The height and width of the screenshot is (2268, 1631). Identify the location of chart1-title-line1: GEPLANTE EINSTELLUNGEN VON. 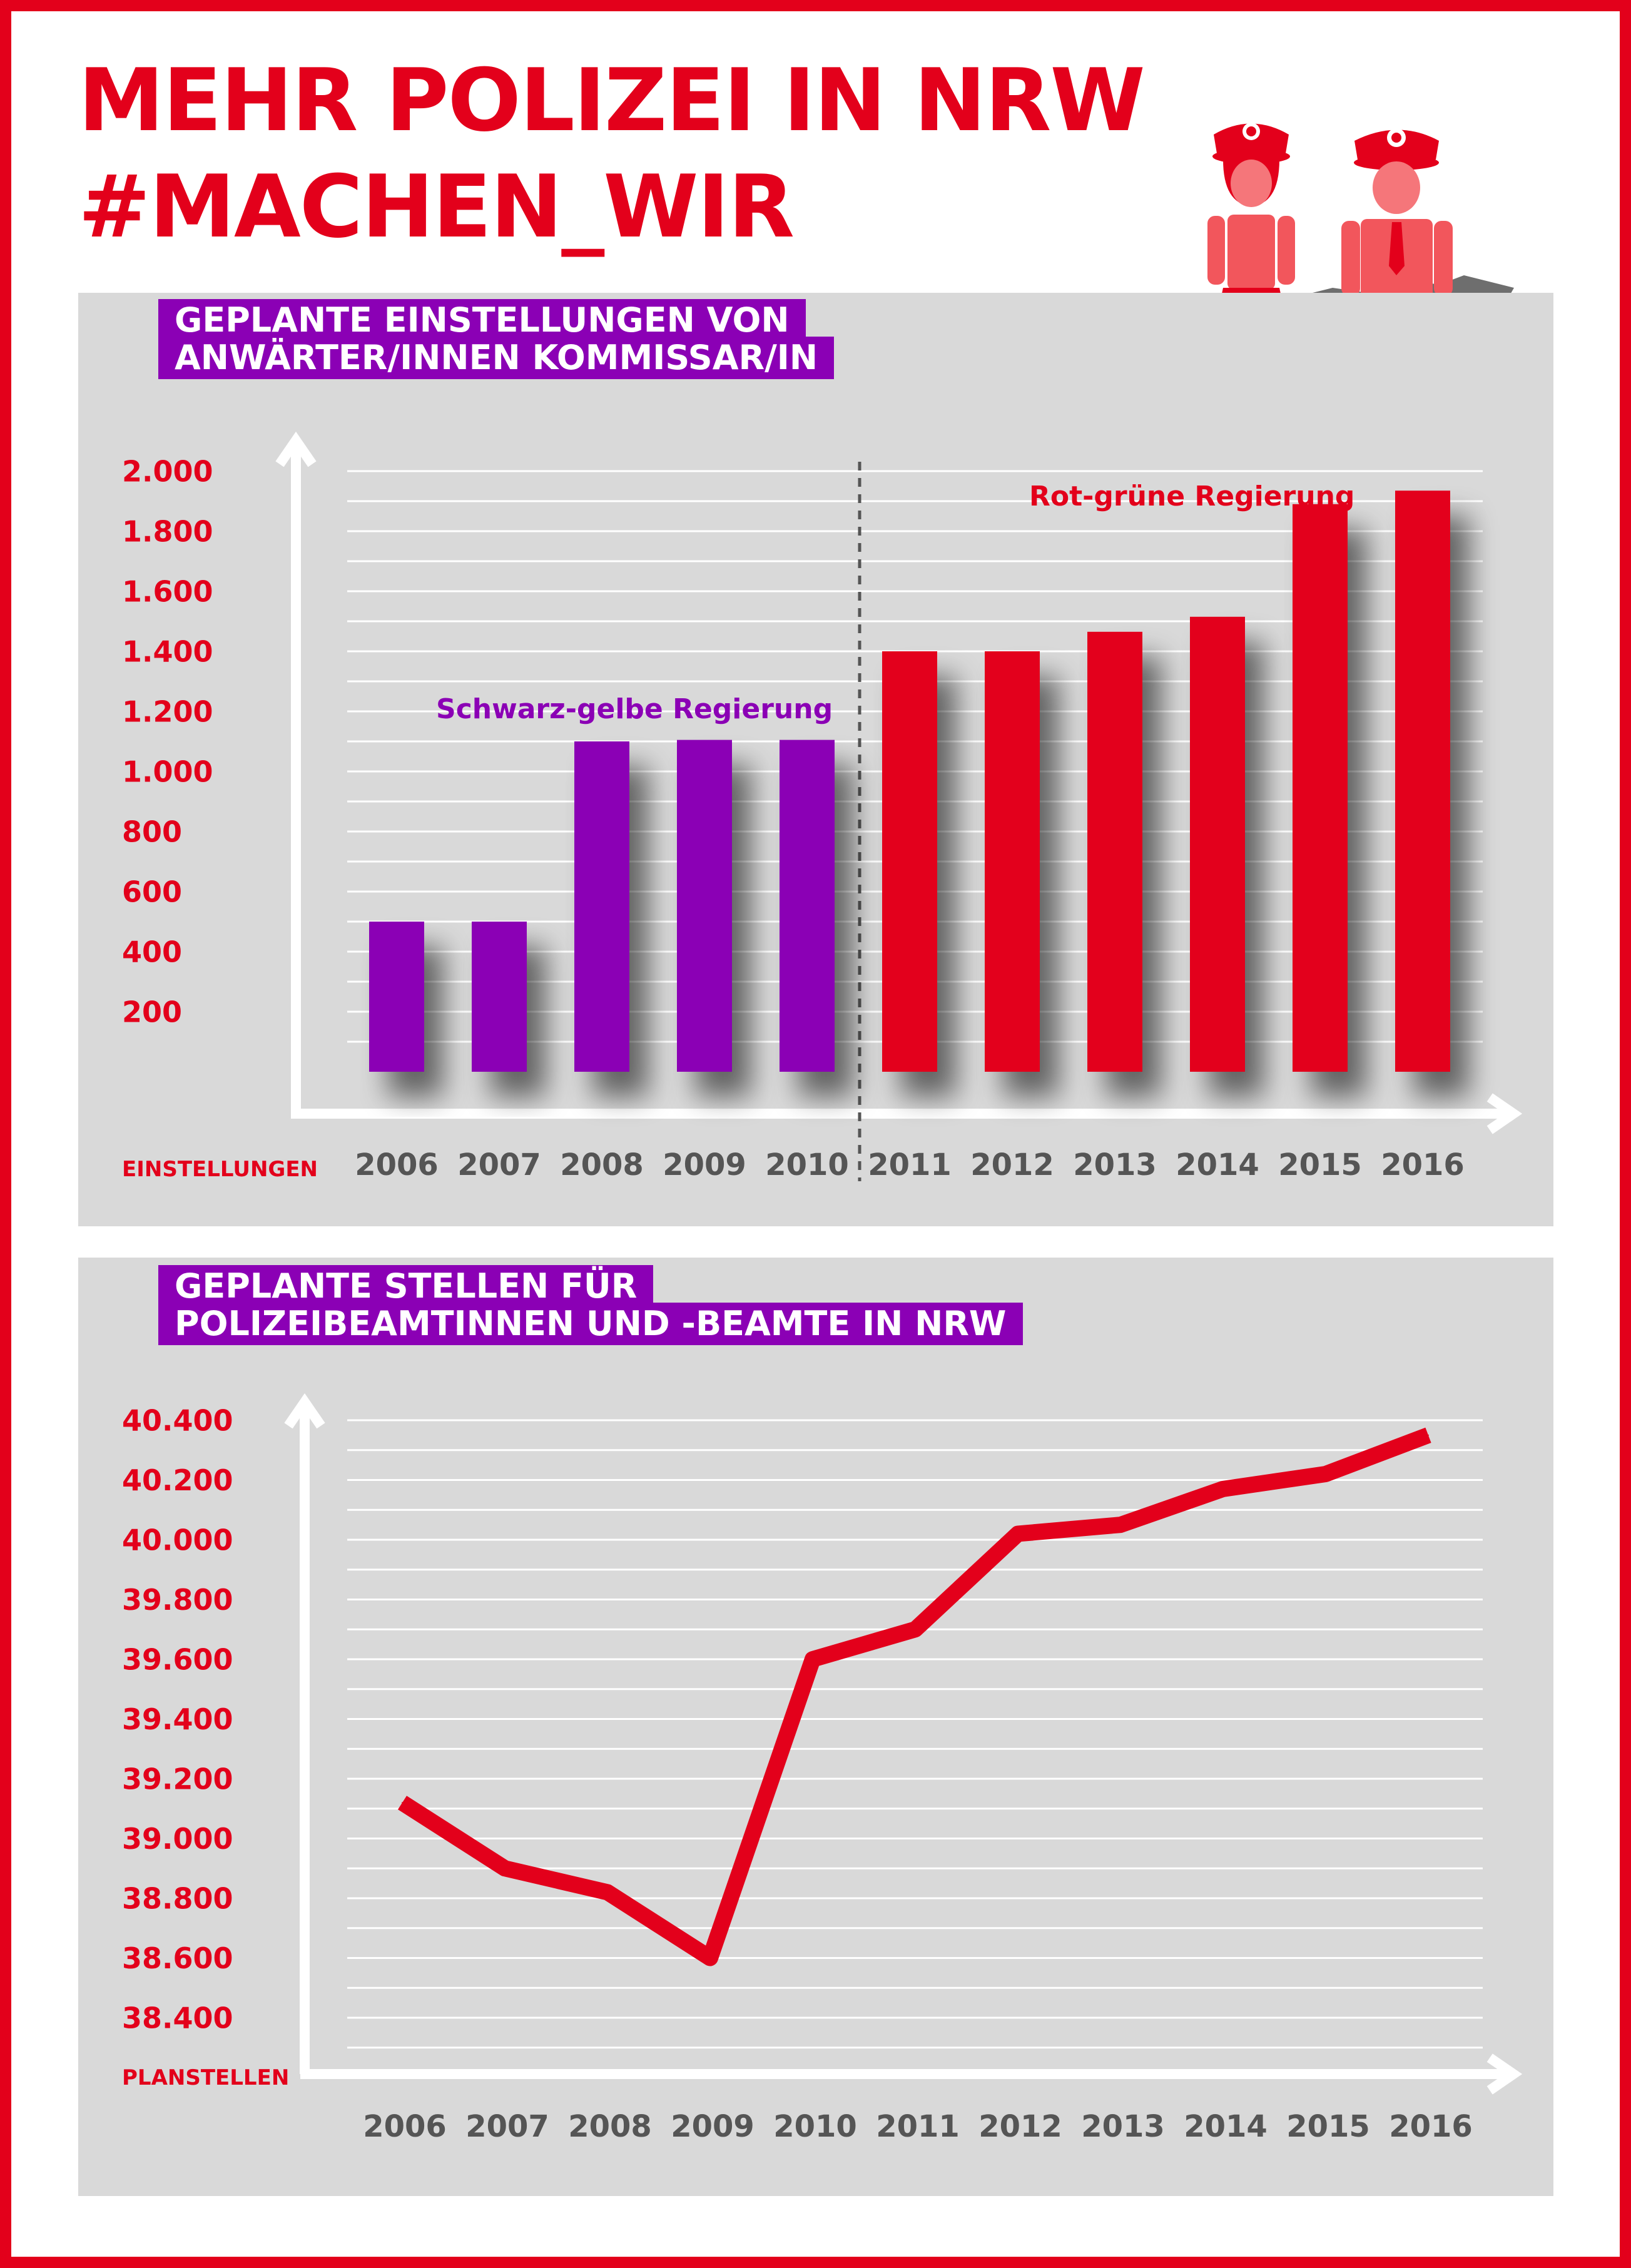
(482, 320).